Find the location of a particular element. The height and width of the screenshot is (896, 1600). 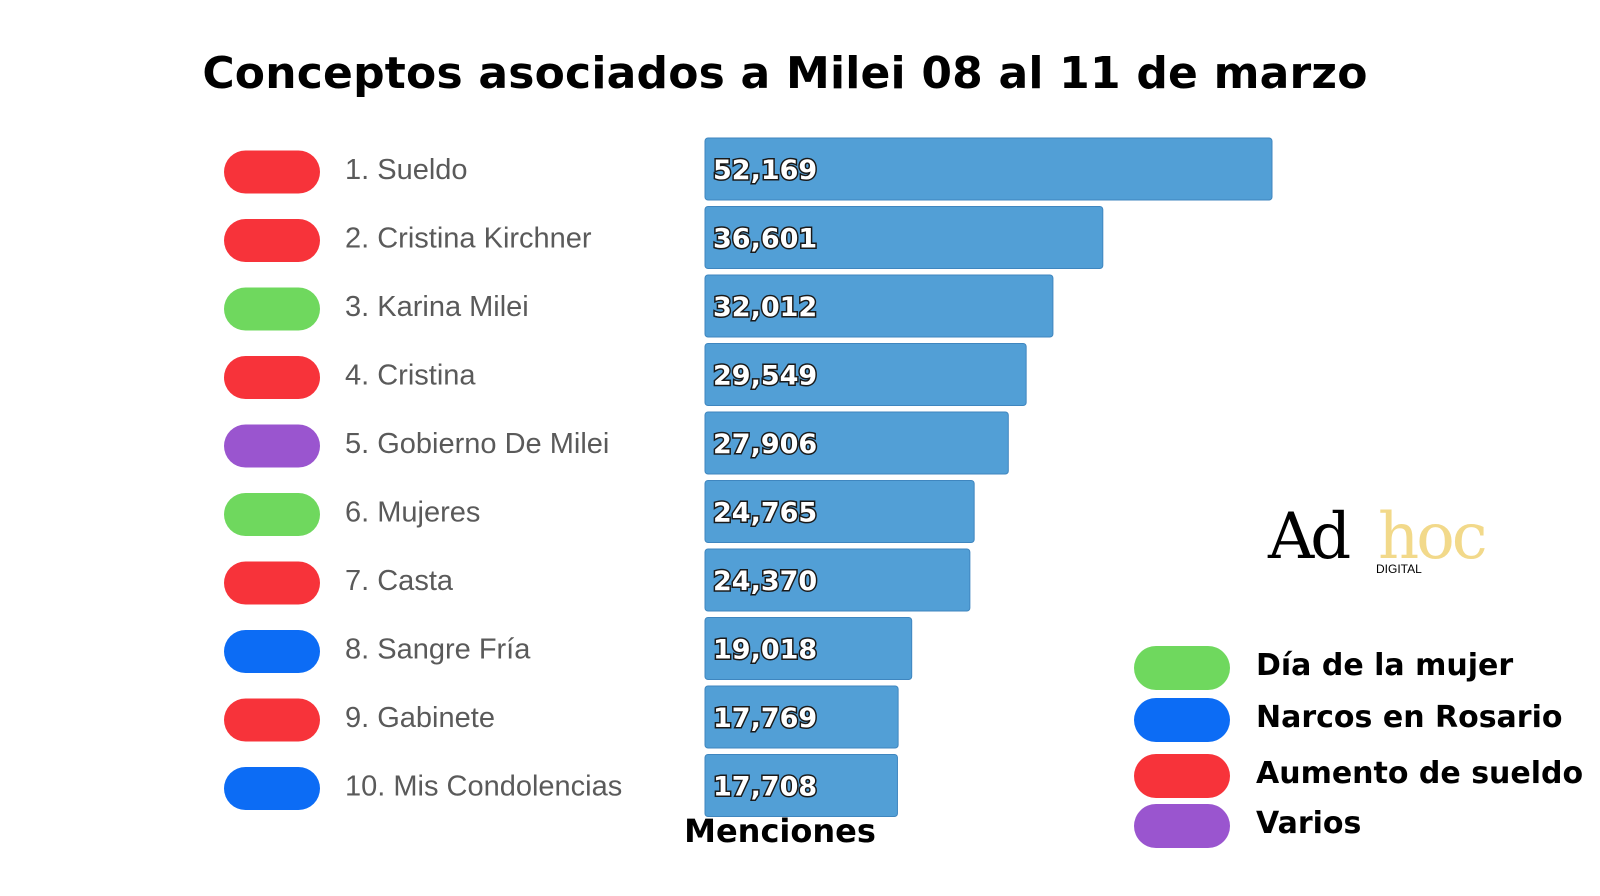

legend-label: Día de la mujer is located at coordinates (1385, 665).